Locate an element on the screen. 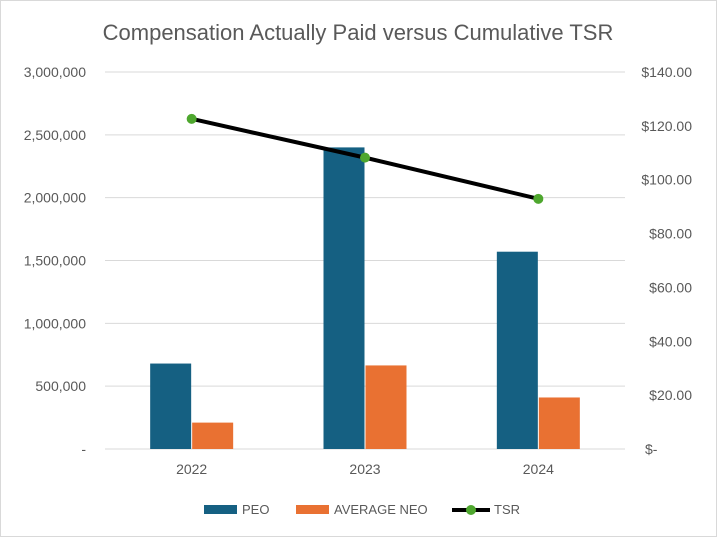 Image resolution: width=717 pixels, height=537 pixels. bar-peo-2024 is located at coordinates (517, 350).